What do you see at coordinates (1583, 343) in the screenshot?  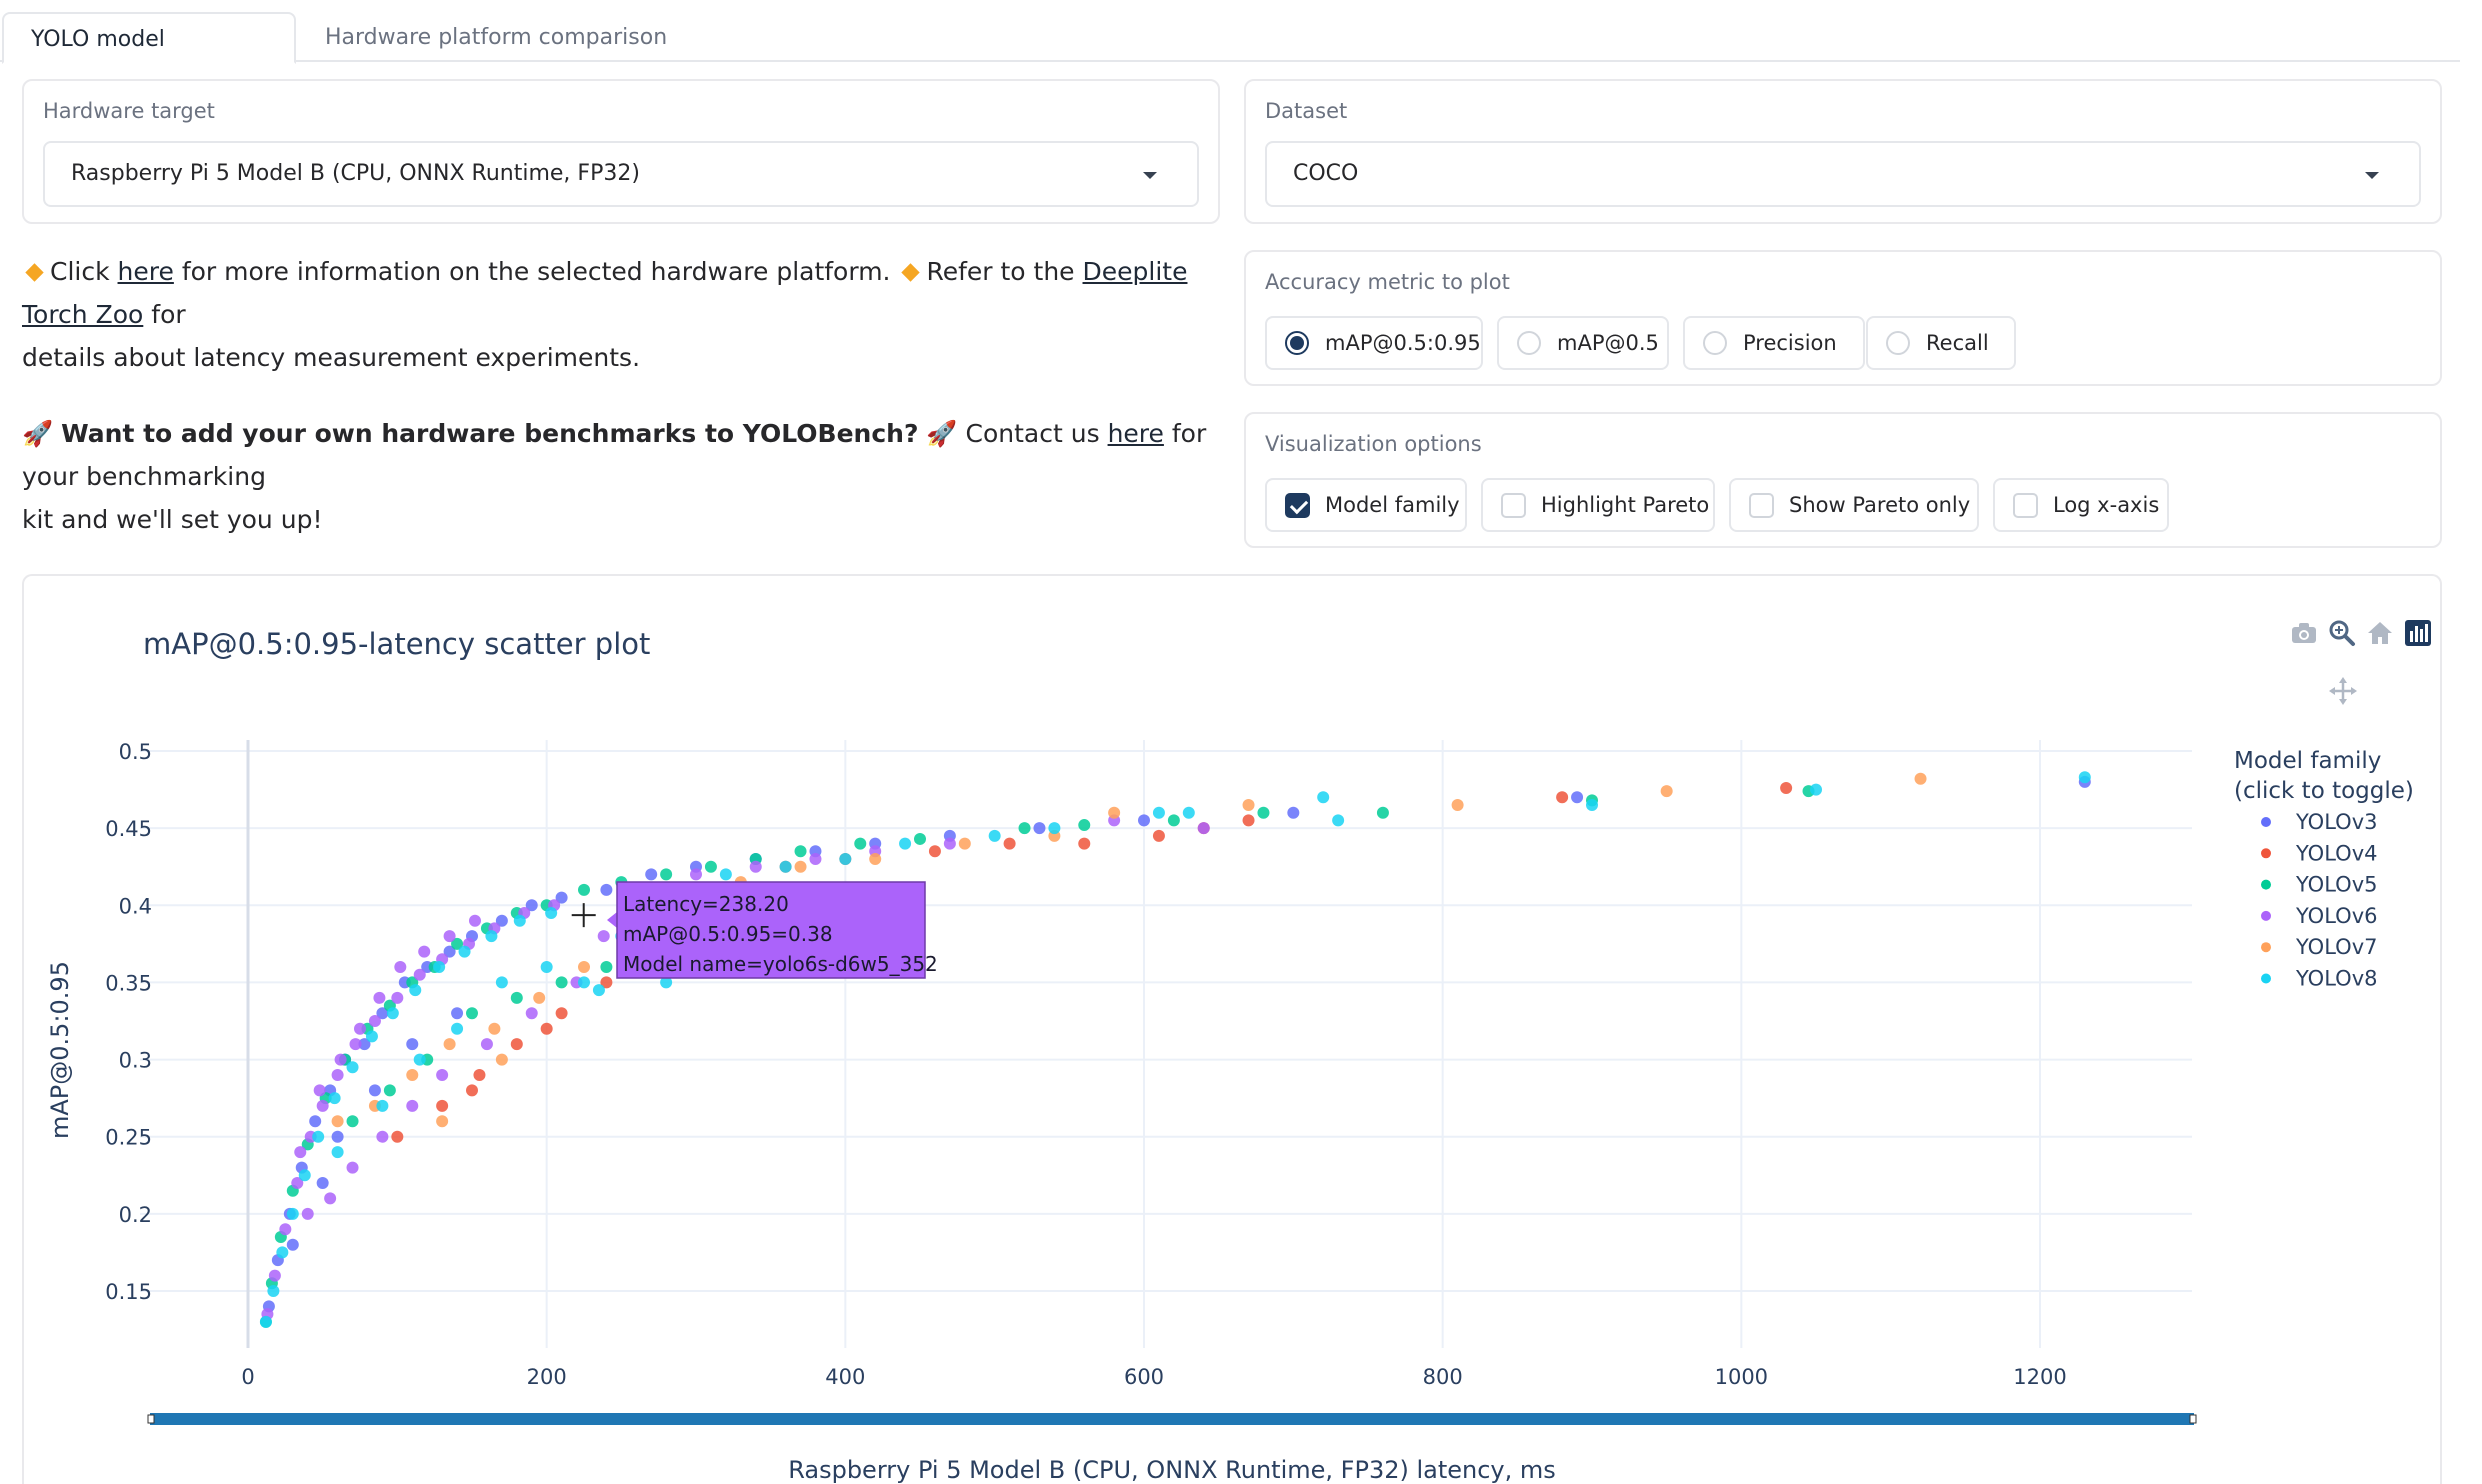 I see `radio-map-50: mAP@0.5` at bounding box center [1583, 343].